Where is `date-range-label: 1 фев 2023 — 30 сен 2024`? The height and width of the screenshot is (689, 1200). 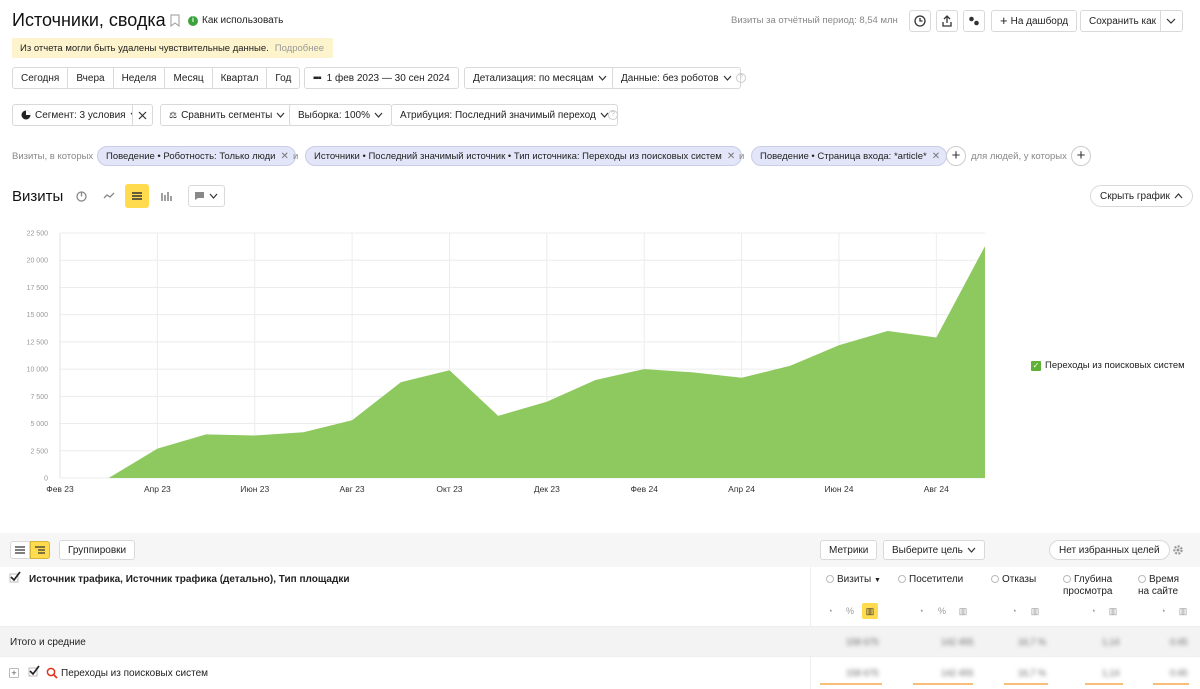 date-range-label: 1 фев 2023 — 30 сен 2024 is located at coordinates (388, 78).